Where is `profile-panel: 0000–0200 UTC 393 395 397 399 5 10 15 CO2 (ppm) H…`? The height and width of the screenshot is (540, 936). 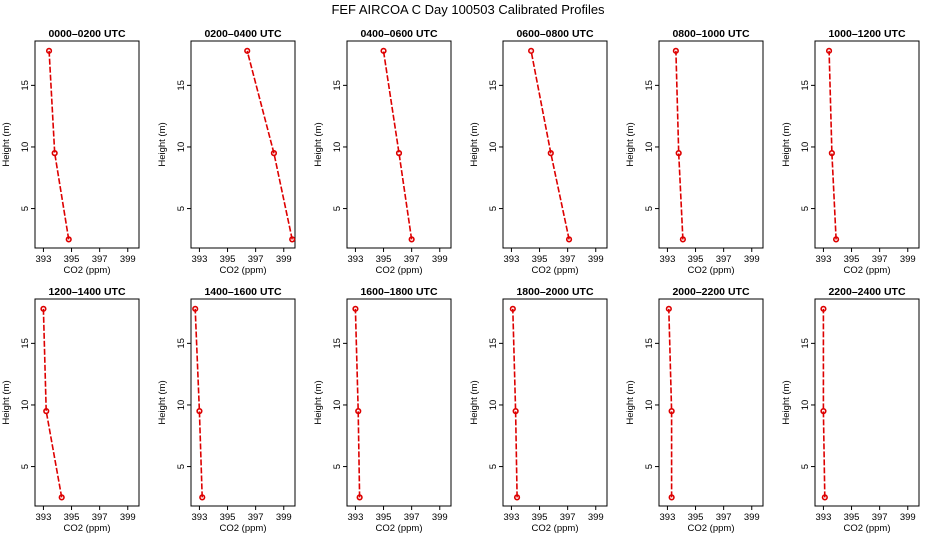
profile-panel: 0000–0200 UTC 393 395 397 399 5 10 15 CO2 (ppm) H… is located at coordinates (70, 152).